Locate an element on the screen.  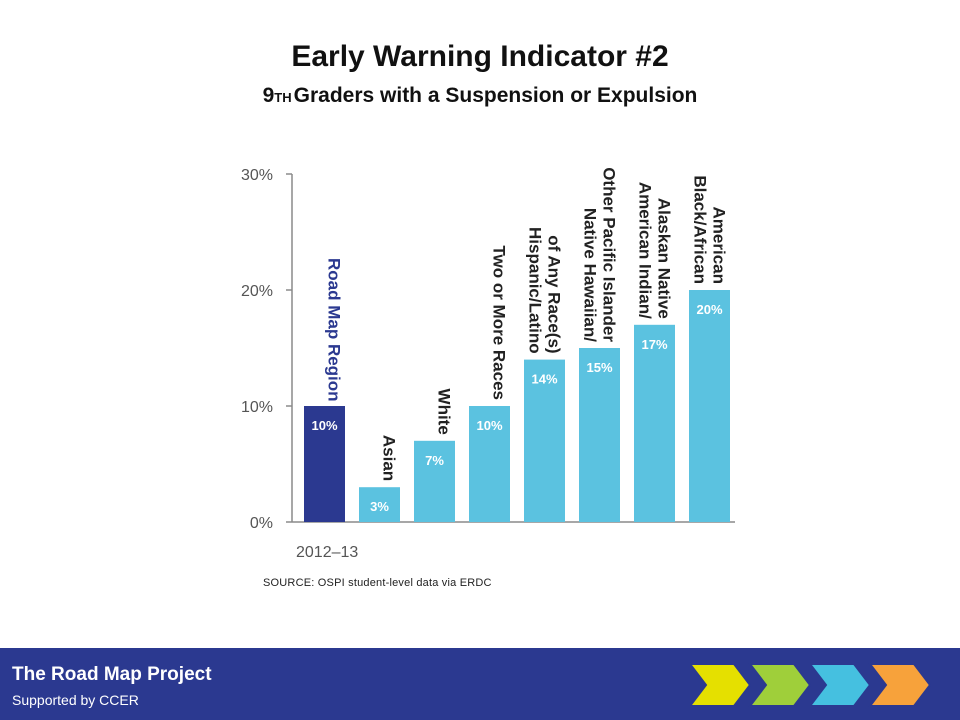
road-map-chevrons-logo is located at coordinates (811, 685).